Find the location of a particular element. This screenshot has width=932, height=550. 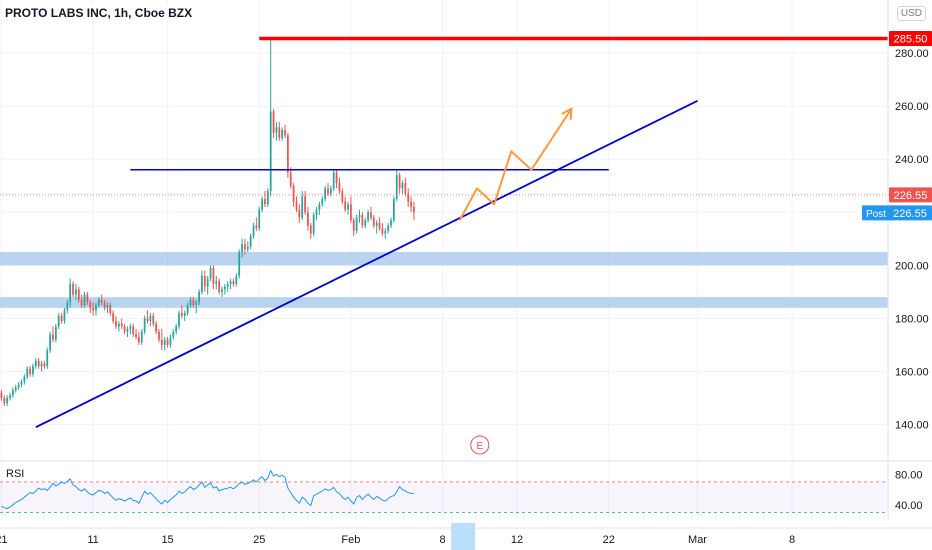

price-tags: 285.50 226.55 Post 226.55 is located at coordinates (897, 125).